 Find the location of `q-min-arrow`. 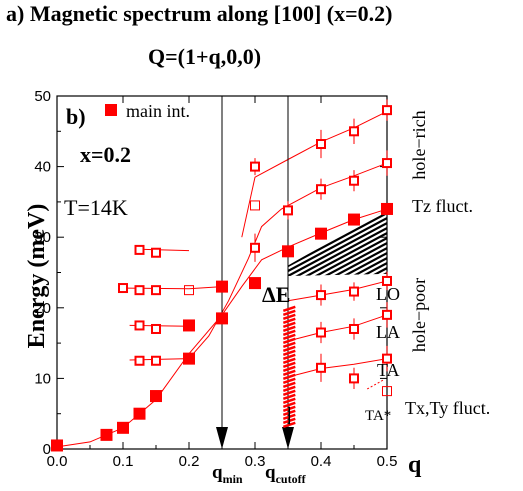

q-min-arrow is located at coordinates (222, 438).